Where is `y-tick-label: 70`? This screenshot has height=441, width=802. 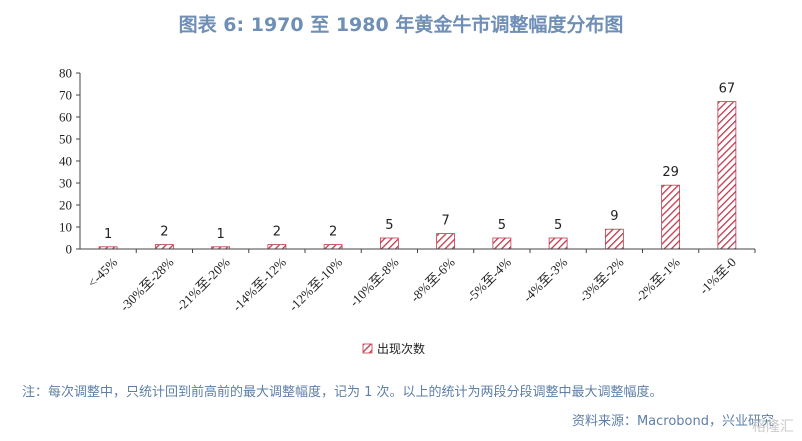 y-tick-label: 70 is located at coordinates (65, 95).